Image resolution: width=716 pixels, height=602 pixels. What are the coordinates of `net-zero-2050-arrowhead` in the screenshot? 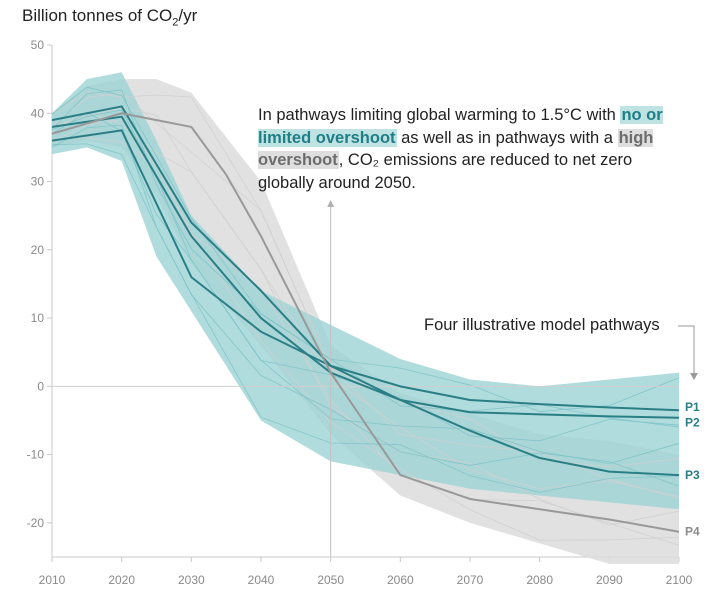 It's located at (331, 203).